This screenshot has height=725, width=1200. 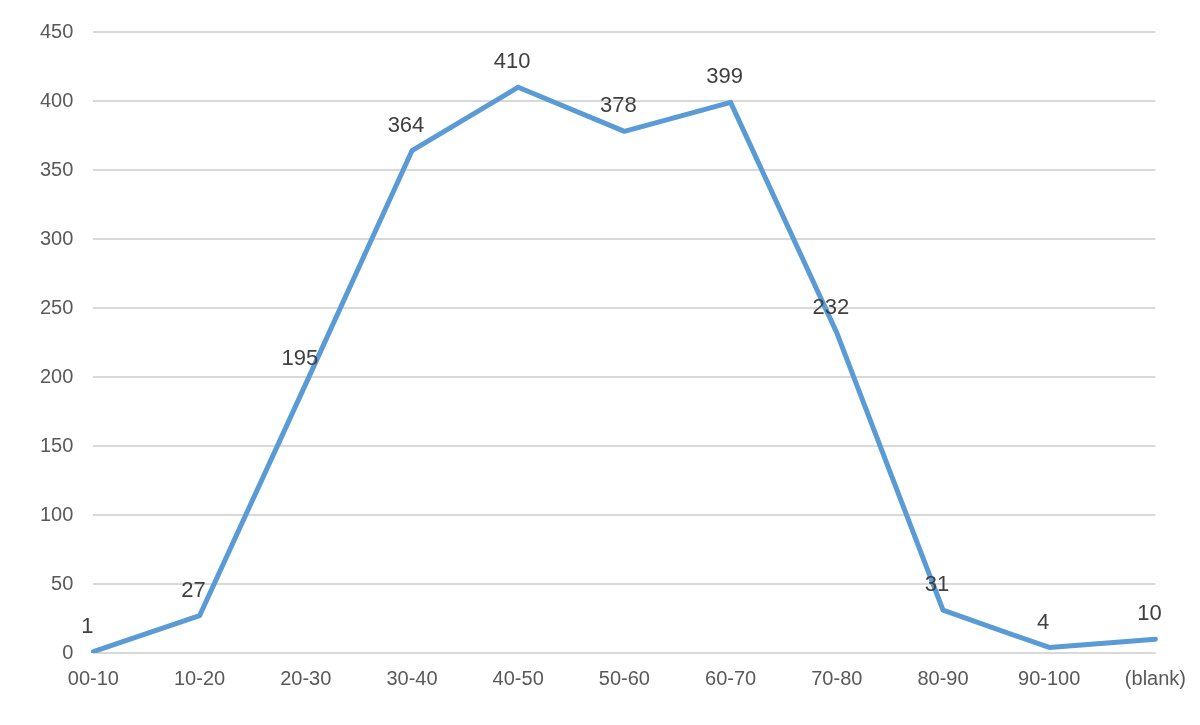 What do you see at coordinates (62, 582) in the screenshot?
I see `y-tick-label: 50` at bounding box center [62, 582].